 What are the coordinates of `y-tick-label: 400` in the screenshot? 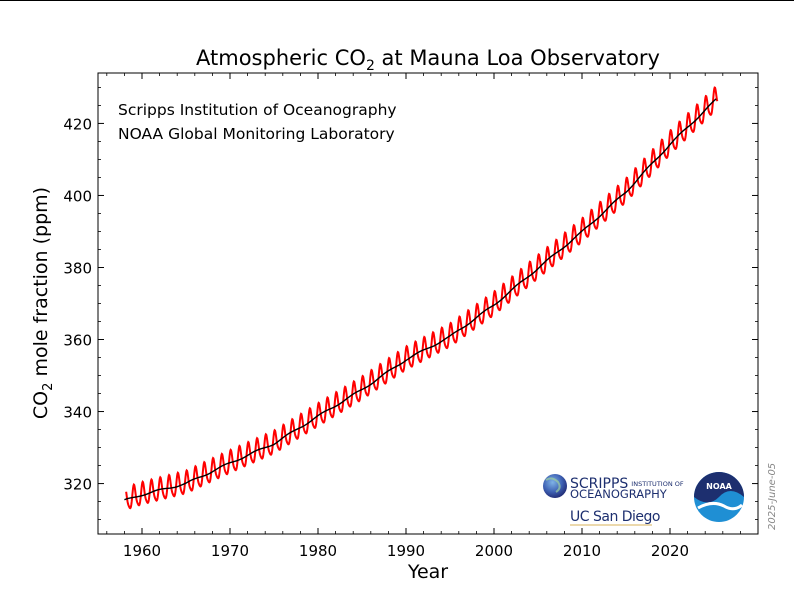 It's located at (77, 196).